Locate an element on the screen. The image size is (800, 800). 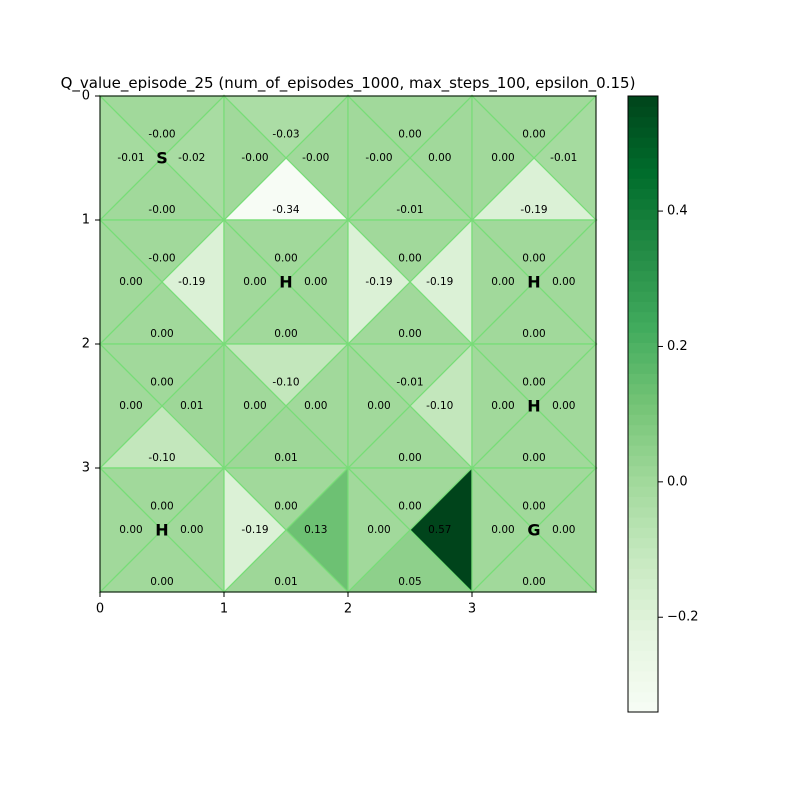
q-value-label-r0c2-down: -0.01 is located at coordinates (409, 210).